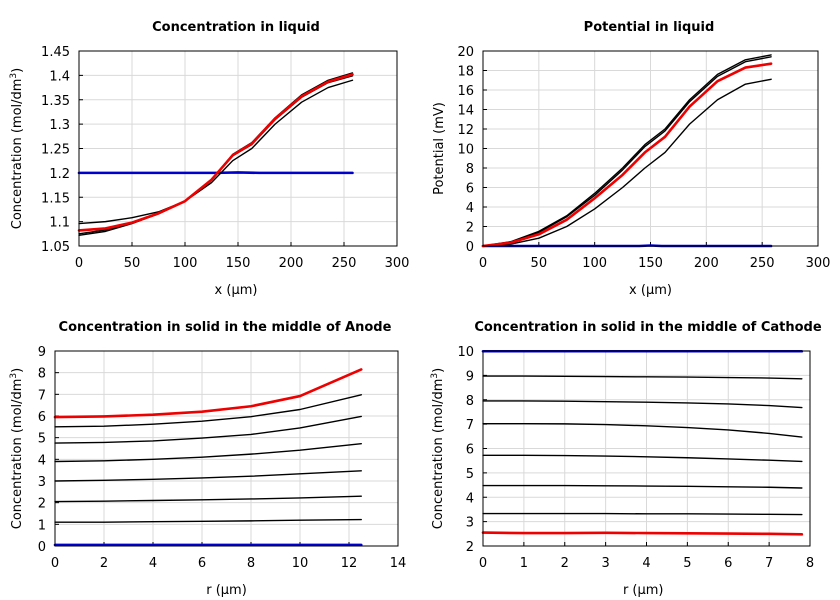 This screenshot has width=840, height=600. What do you see at coordinates (439, 148) in the screenshot?
I see `y-axis-label: Potential (mV)` at bounding box center [439, 148].